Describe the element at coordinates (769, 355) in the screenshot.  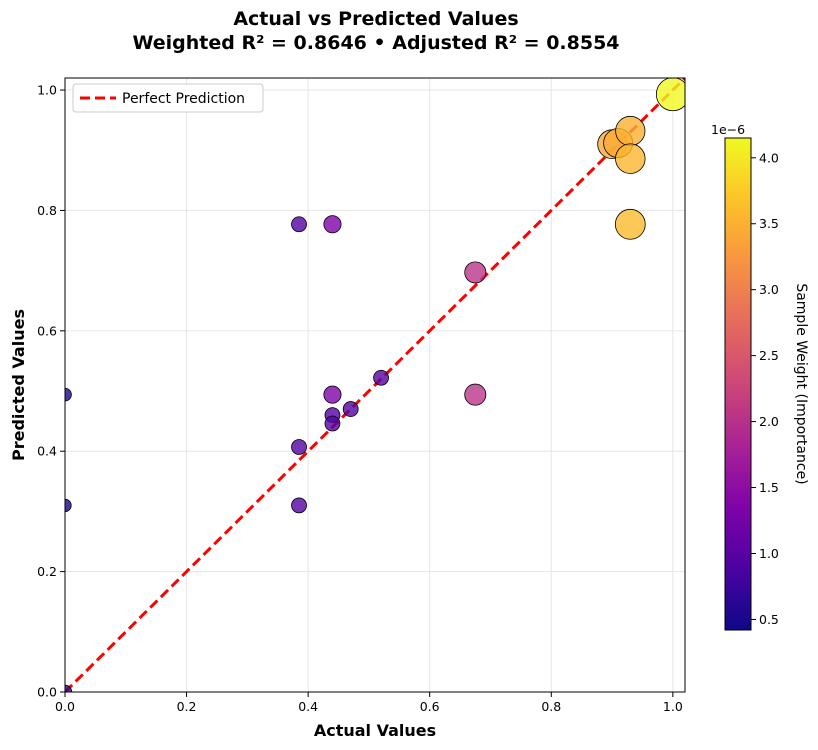
I see `colorbar-tick-label: 2.5` at that location.